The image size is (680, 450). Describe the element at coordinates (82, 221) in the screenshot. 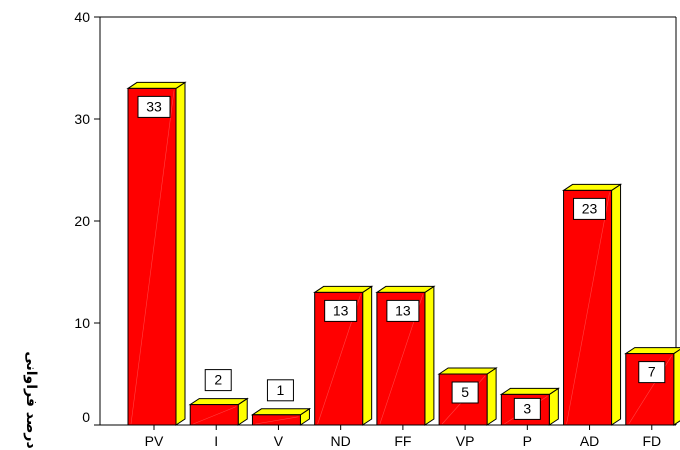

I see `y-tick-label: 20` at that location.